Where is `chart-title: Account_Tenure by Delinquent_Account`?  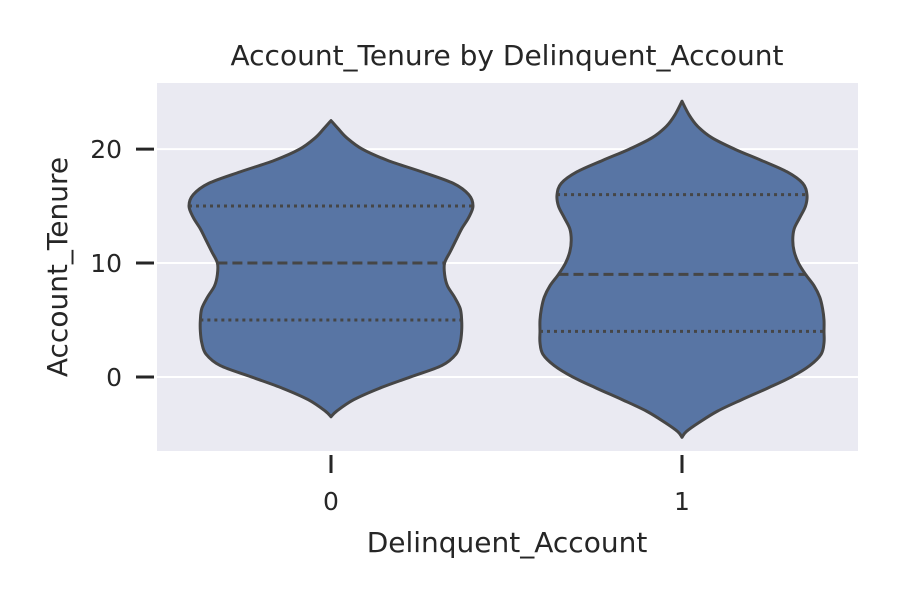 chart-title: Account_Tenure by Delinquent_Account is located at coordinates (507, 55).